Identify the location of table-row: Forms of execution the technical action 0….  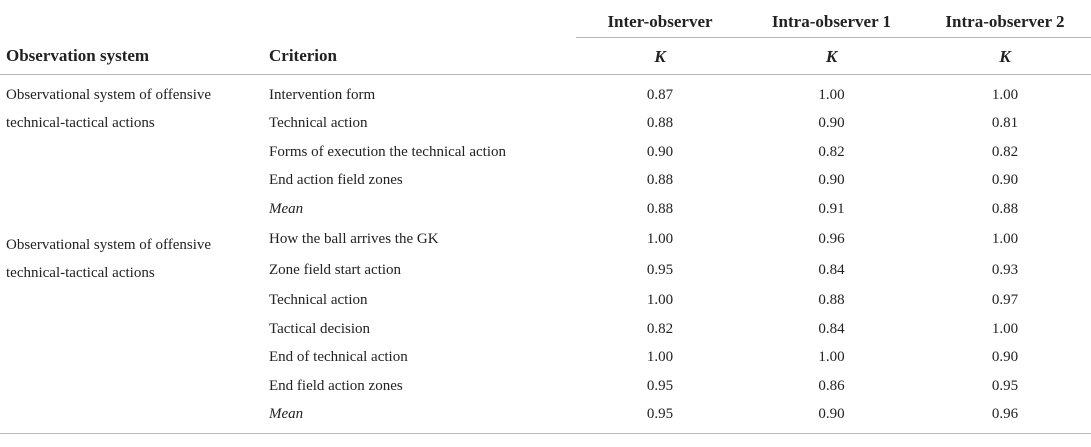
(545, 152).